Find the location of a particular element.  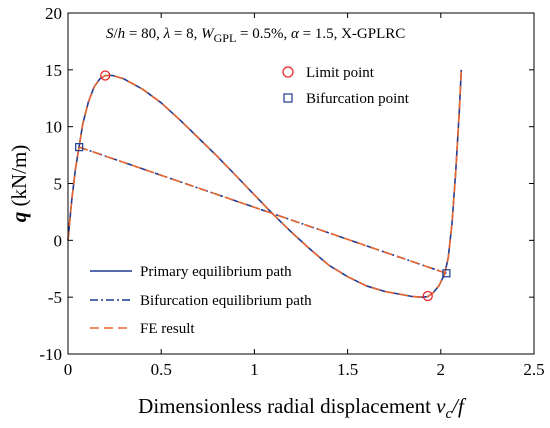

y-tick-label-2: 0 is located at coordinates (58, 240).